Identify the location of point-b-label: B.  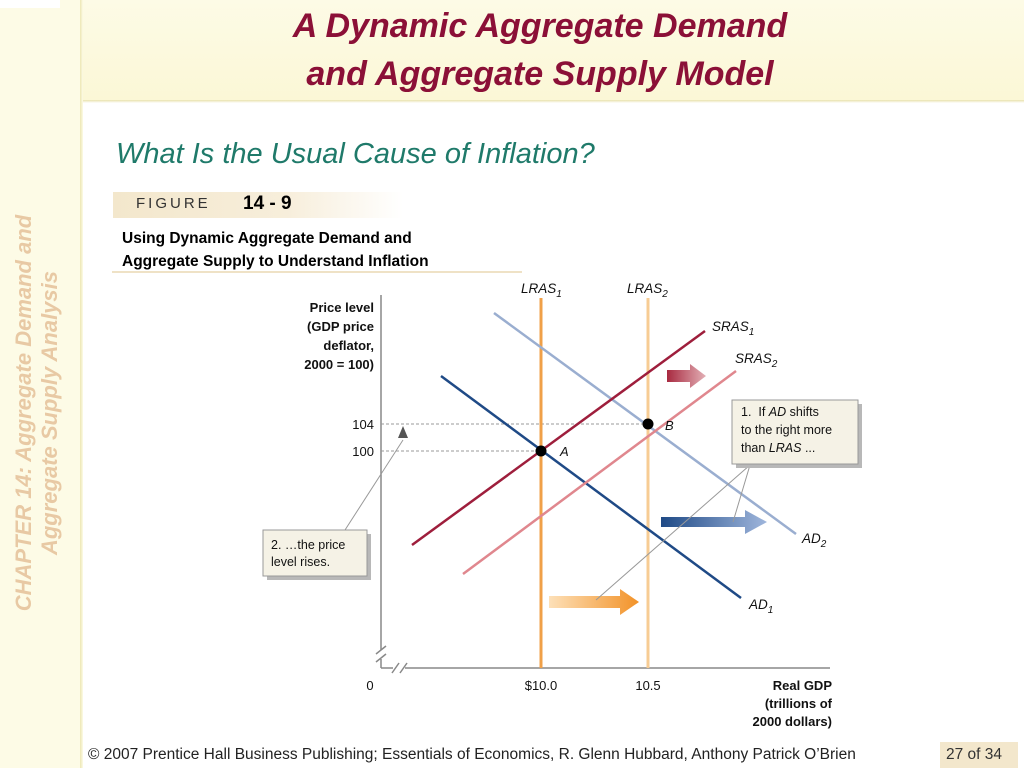
(669, 425).